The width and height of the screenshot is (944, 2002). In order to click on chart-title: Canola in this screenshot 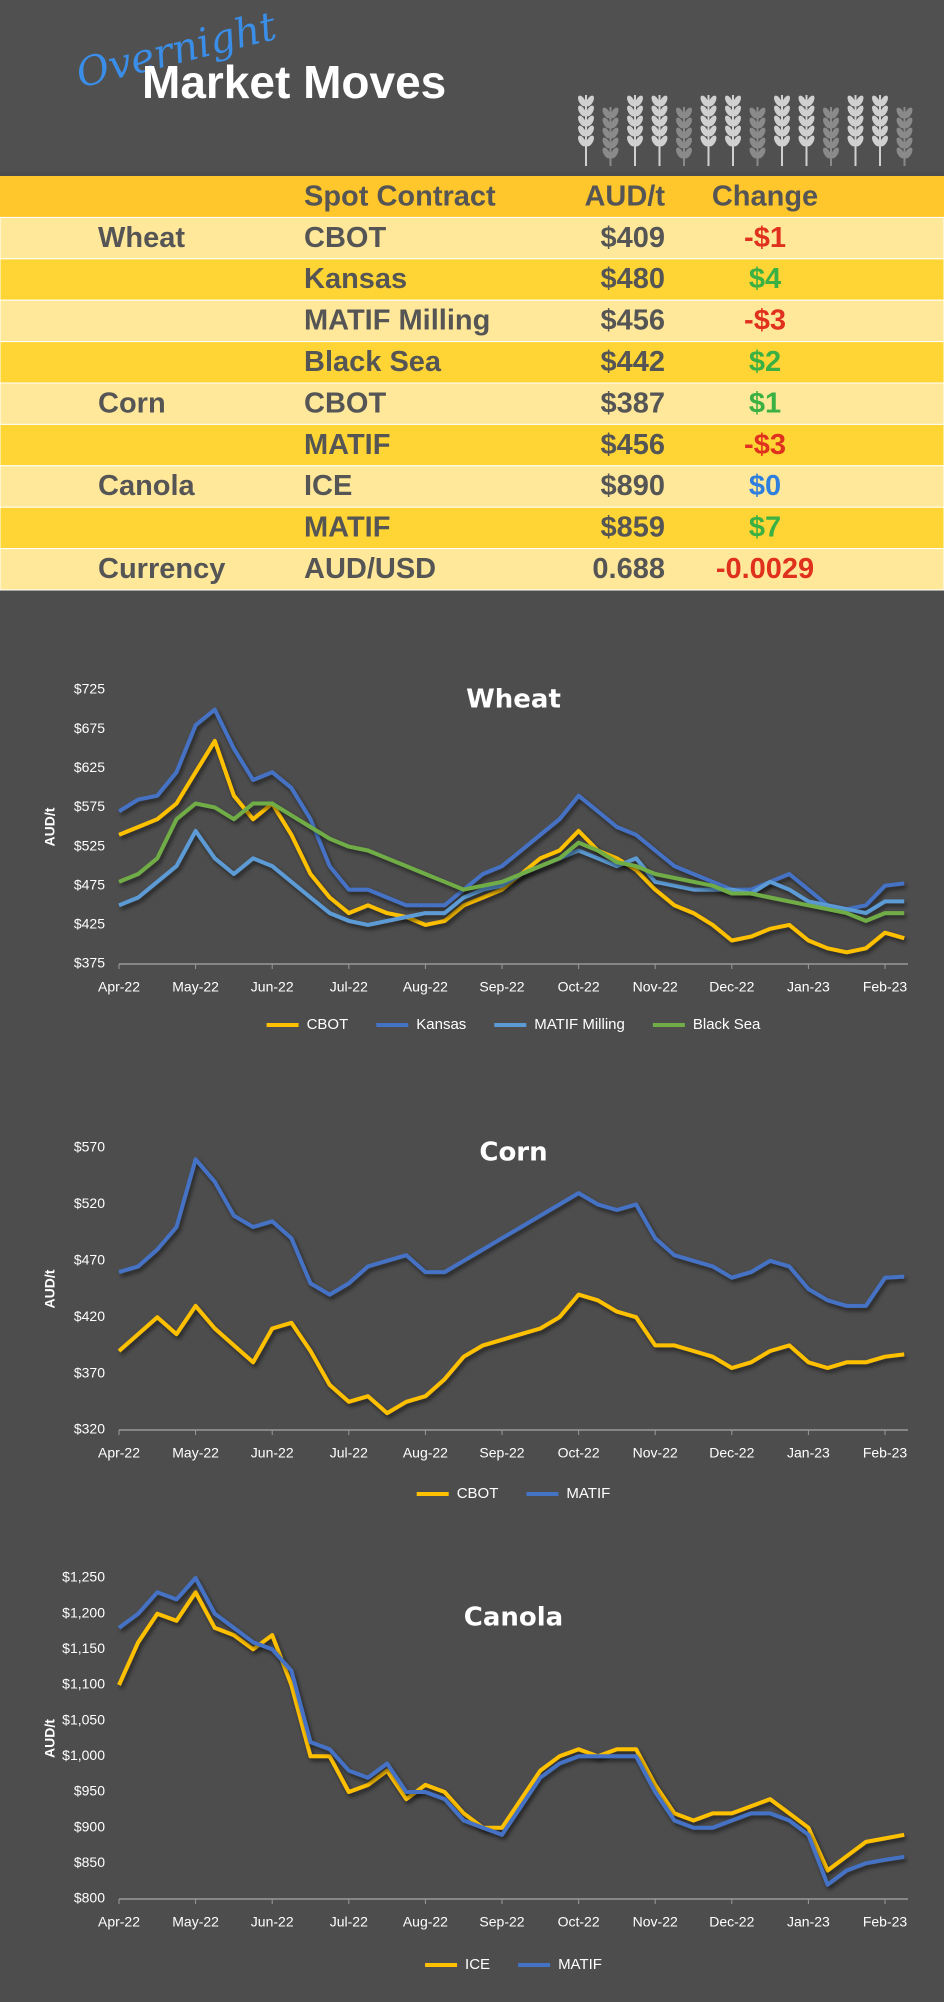, I will do `click(513, 1618)`.